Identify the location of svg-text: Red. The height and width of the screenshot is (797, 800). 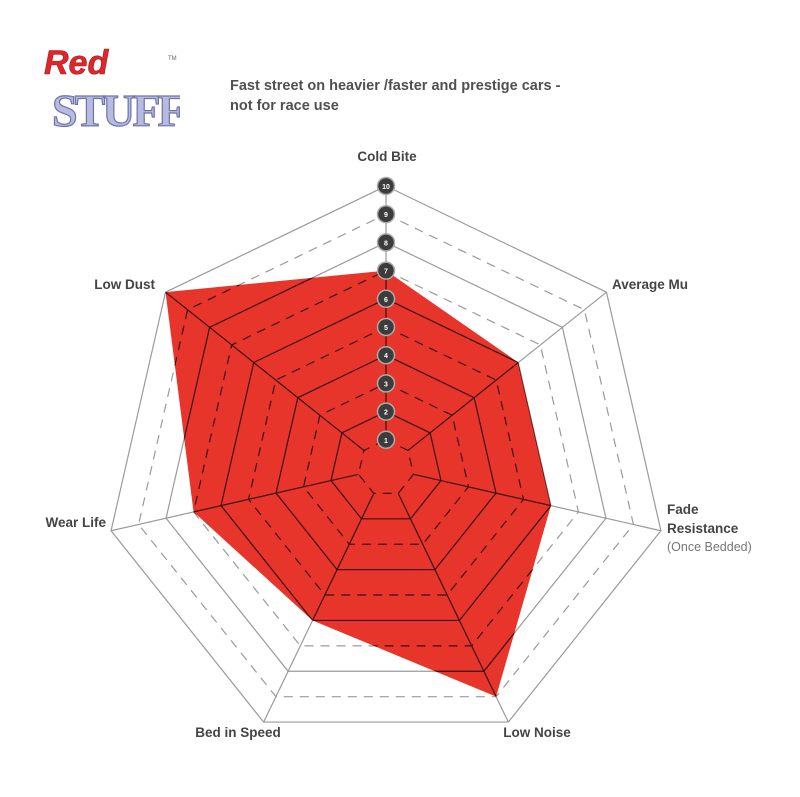
(76, 63).